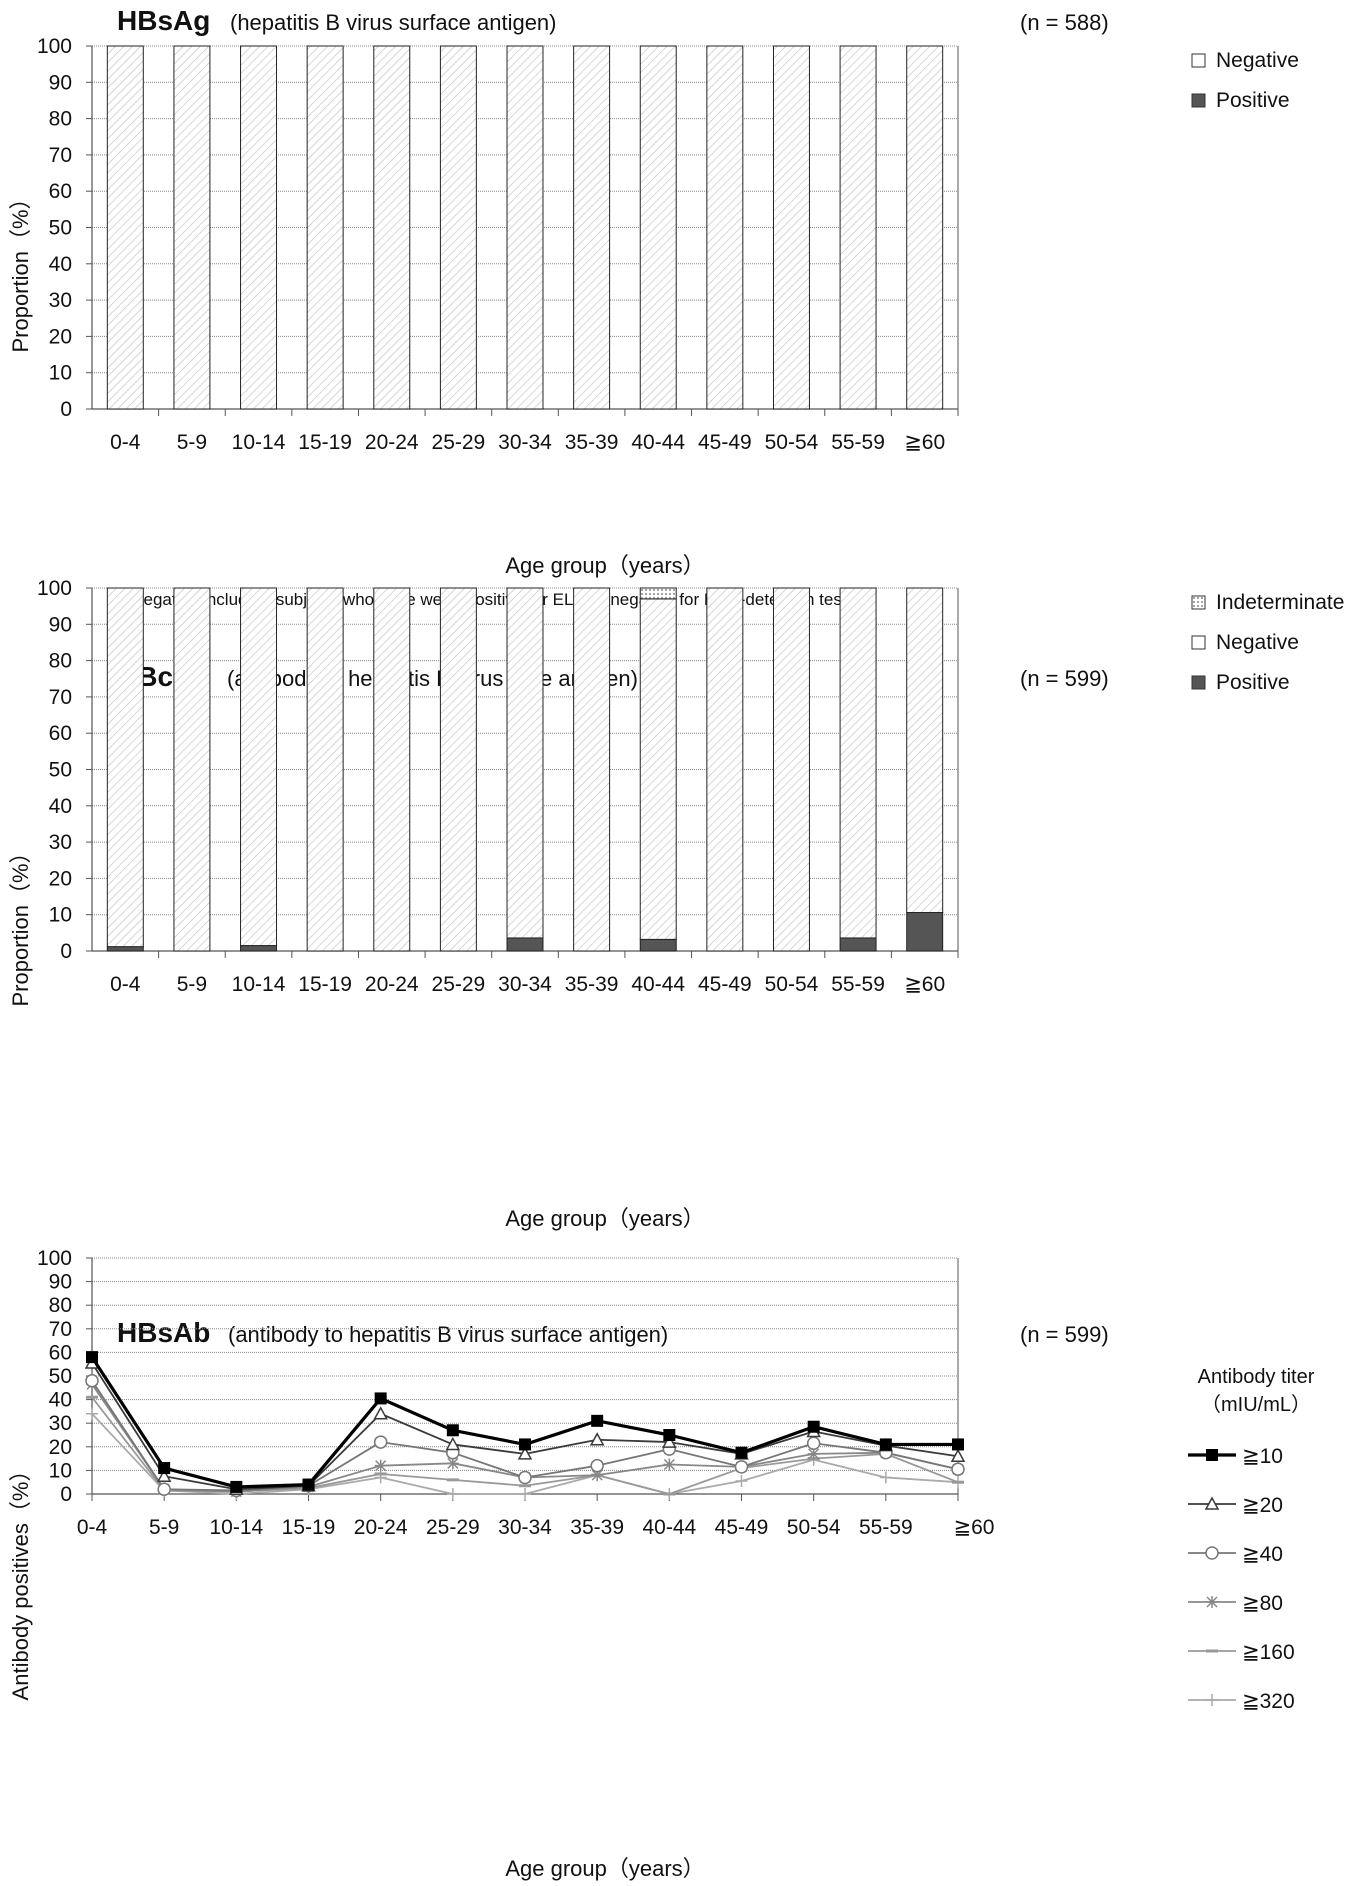  What do you see at coordinates (66, 951) in the screenshot?
I see `hbcab-ytick-label: 0` at bounding box center [66, 951].